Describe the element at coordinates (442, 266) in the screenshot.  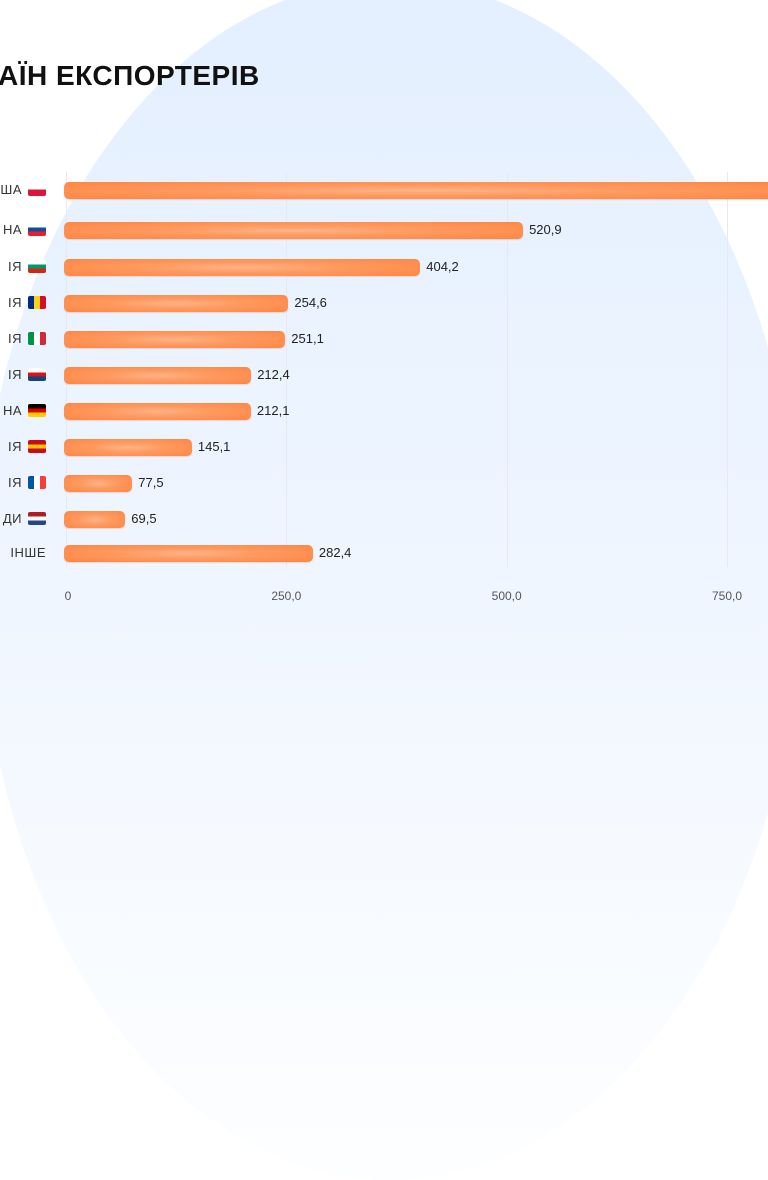
I see `value-label: 404,2` at that location.